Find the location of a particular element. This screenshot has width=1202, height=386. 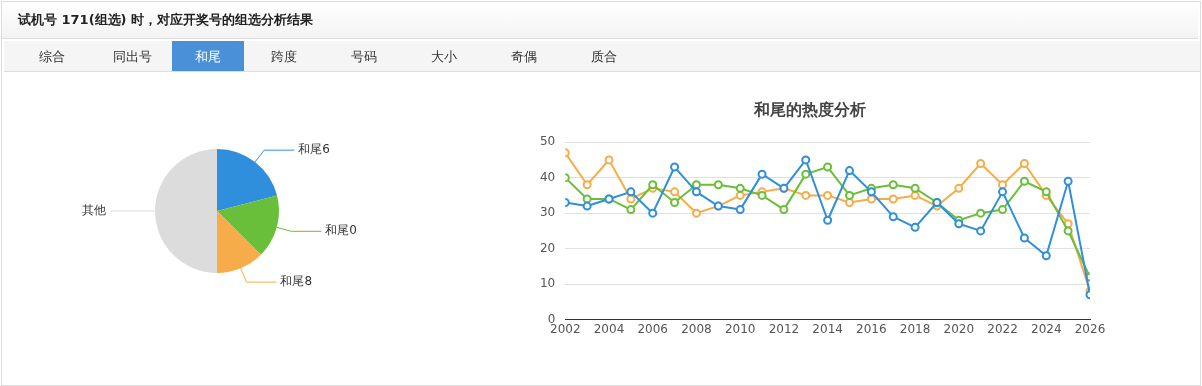

x-tick-label: 2014 is located at coordinates (827, 328).